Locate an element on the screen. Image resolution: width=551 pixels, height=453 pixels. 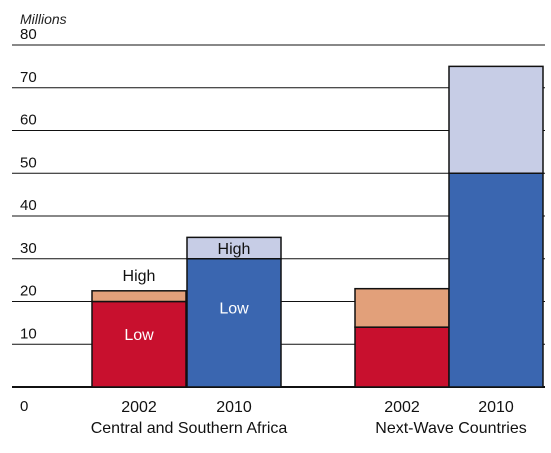
y-tick-label: 20 is located at coordinates (28, 291).